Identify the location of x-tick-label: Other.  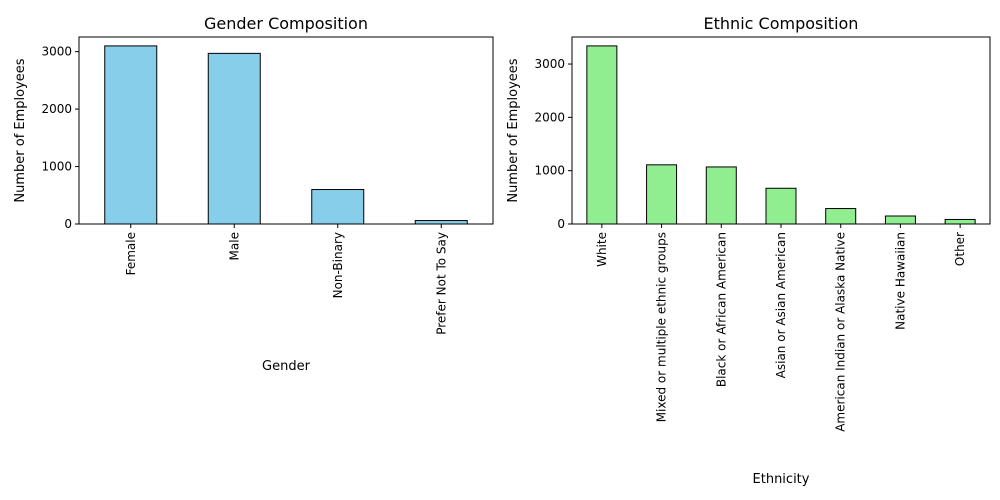
(960, 249).